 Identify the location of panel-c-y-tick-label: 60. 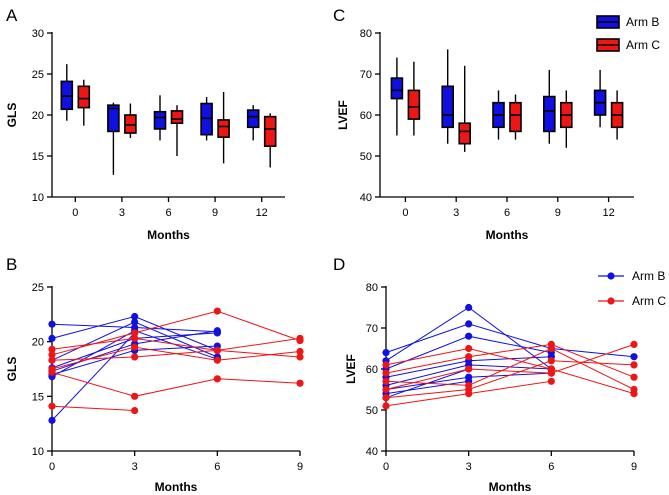
(366, 116).